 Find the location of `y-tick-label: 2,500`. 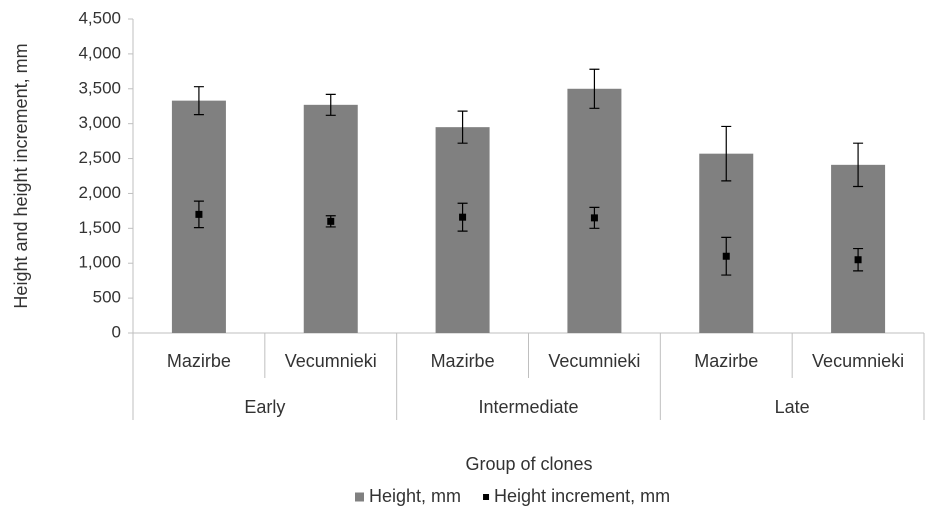

y-tick-label: 2,500 is located at coordinates (99, 157).